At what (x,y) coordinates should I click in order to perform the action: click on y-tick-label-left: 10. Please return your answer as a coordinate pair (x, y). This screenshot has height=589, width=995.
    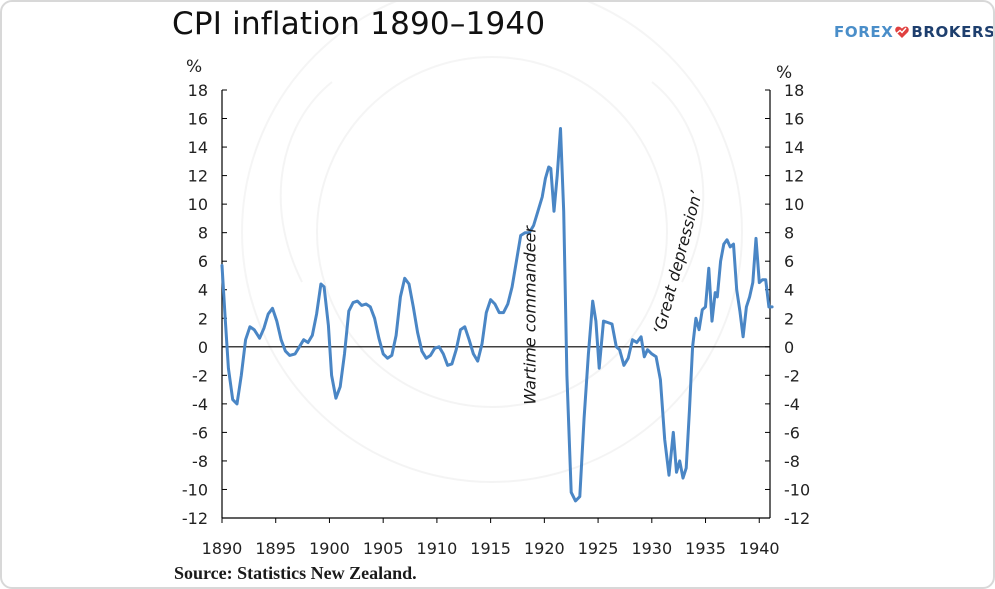
    Looking at the image, I should click on (198, 204).